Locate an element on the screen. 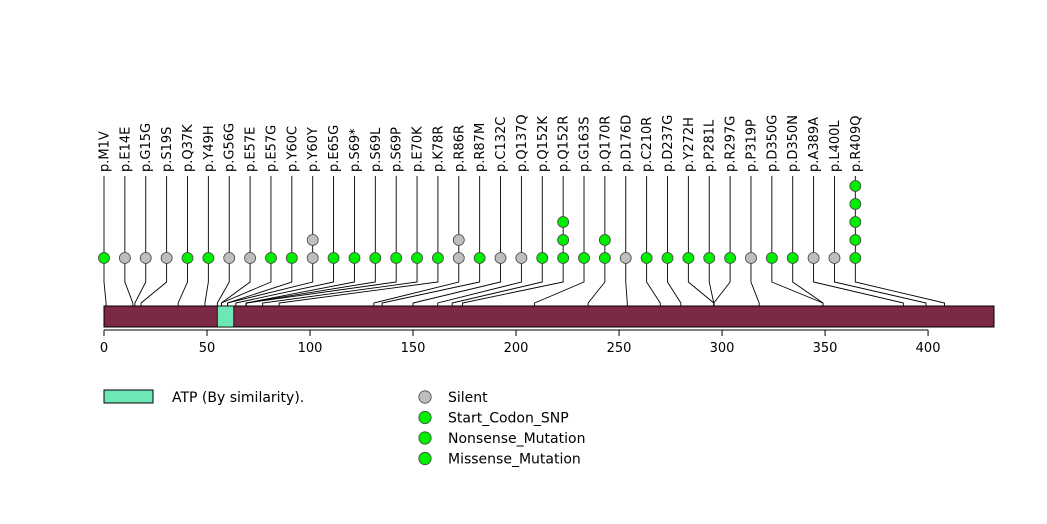 This screenshot has width=1047, height=524. mutation-label: p.Q152K is located at coordinates (543, 144).